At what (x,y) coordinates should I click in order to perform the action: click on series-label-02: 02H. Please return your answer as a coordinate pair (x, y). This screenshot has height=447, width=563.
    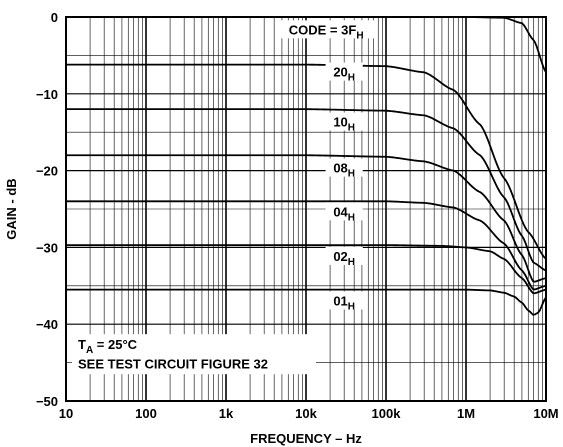
    Looking at the image, I should click on (344, 257).